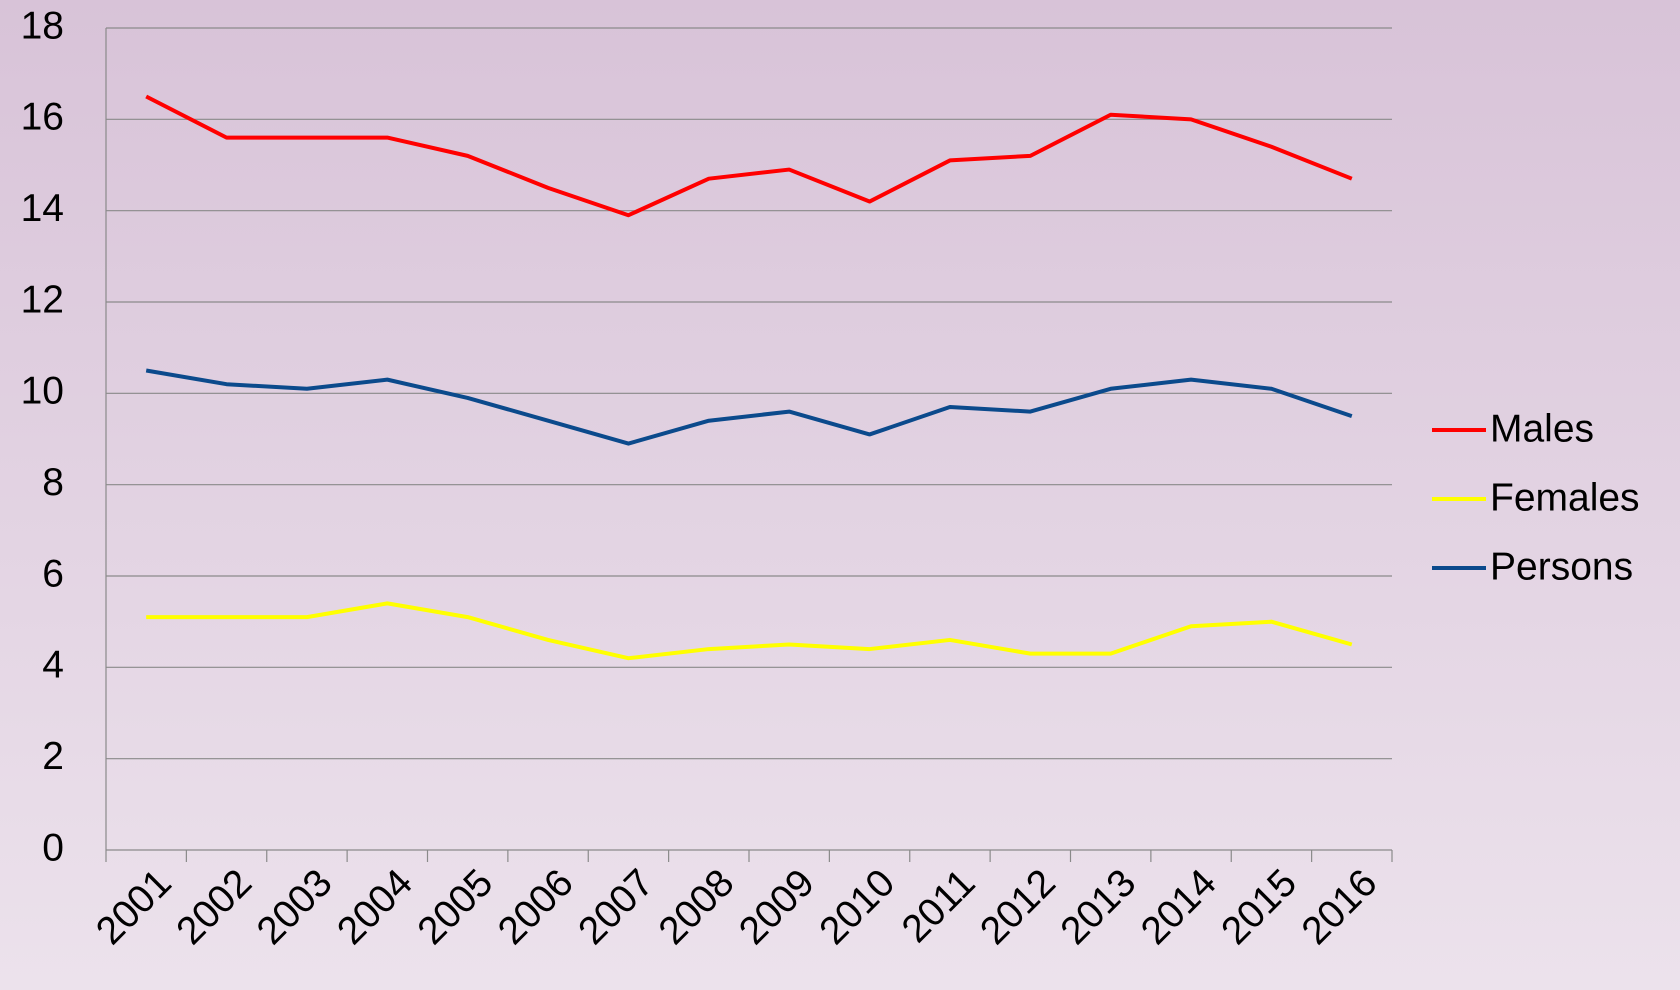 Image resolution: width=1680 pixels, height=990 pixels. Describe the element at coordinates (53, 665) in the screenshot. I see `y-tick-label: 4` at that location.